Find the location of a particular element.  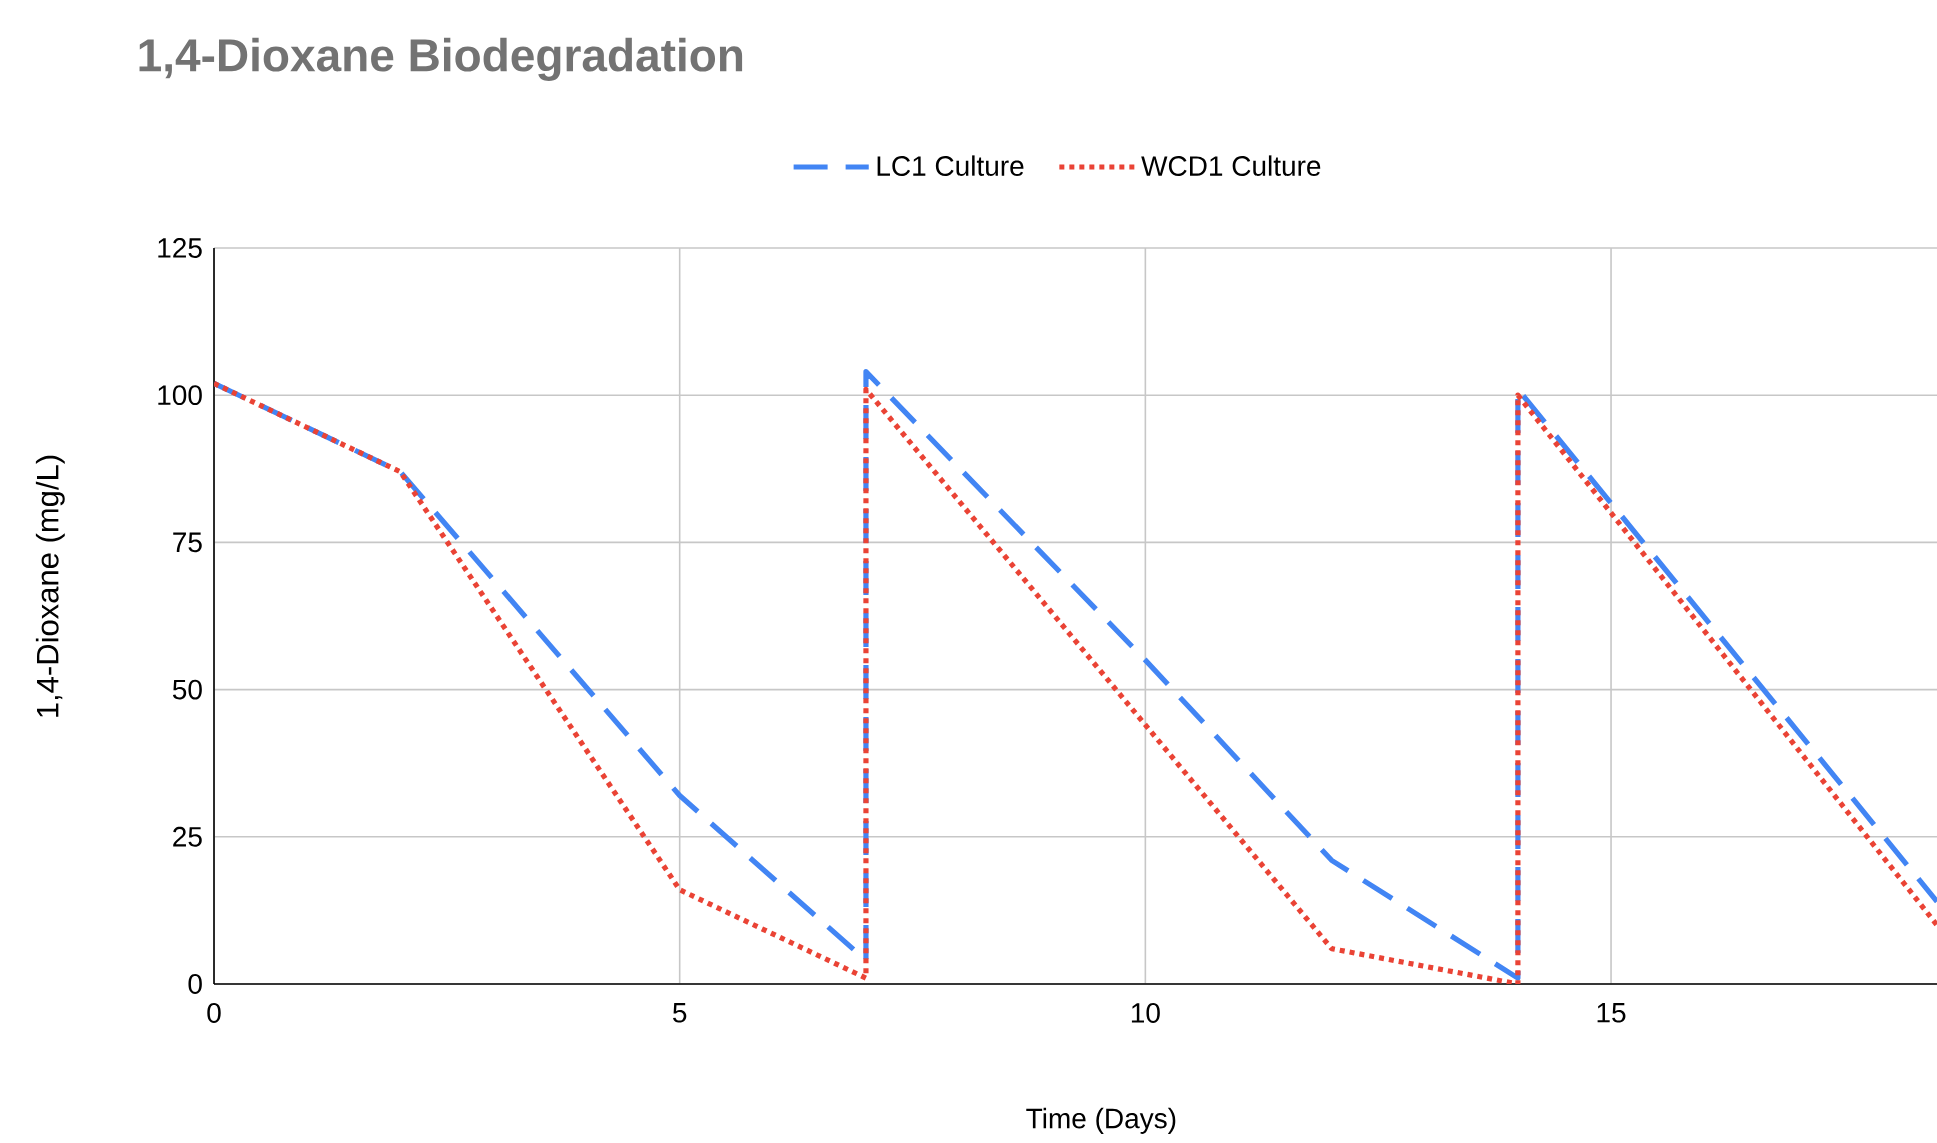

y-tick-label: 75 is located at coordinates (187, 542).